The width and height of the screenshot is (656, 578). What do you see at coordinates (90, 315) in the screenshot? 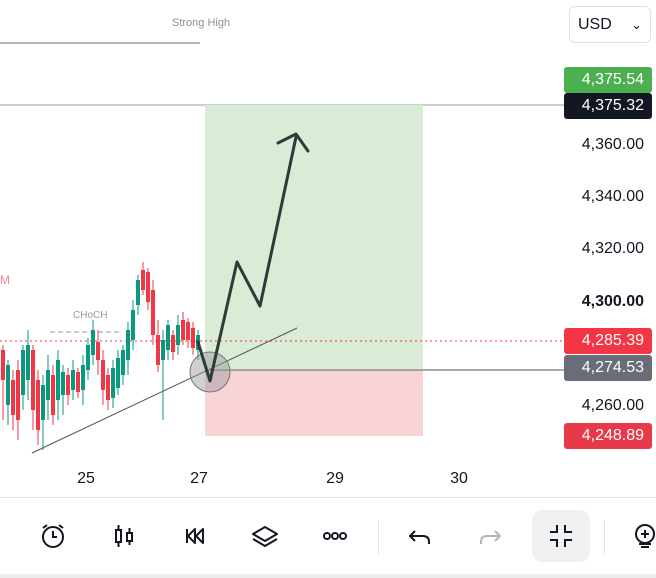
I see `choch-label: CHoCH` at bounding box center [90, 315].